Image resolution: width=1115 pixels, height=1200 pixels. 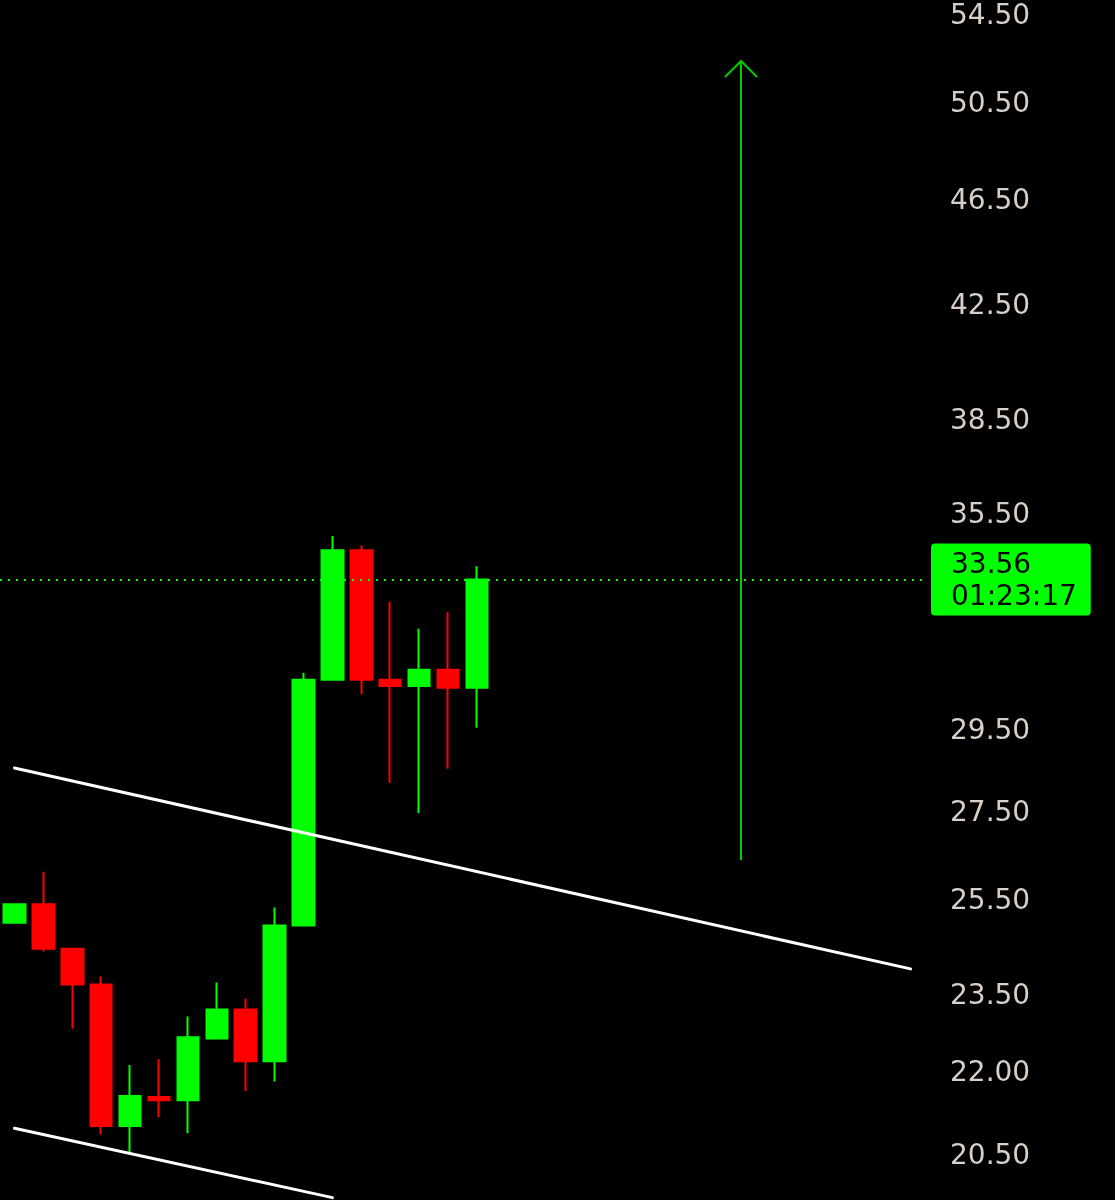 I want to click on y-tick-label: 38.50, so click(x=990, y=419).